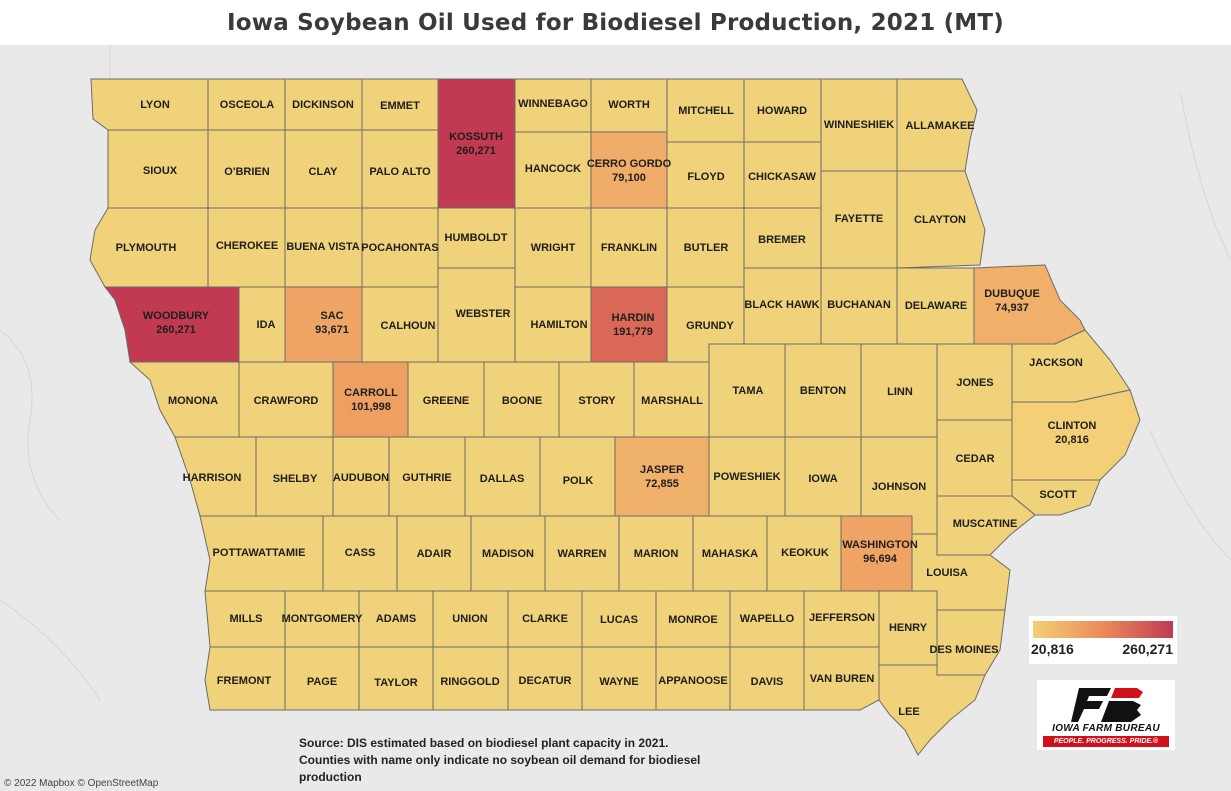 Image resolution: width=1231 pixels, height=791 pixels. Describe the element at coordinates (323, 619) in the screenshot. I see `county-label-montgomery: MONTGOMERY` at that location.